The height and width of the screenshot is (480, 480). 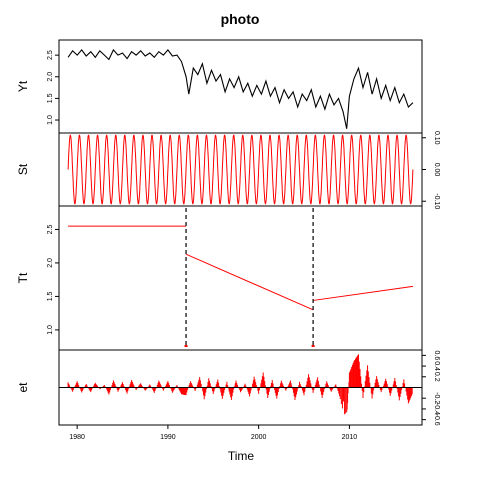 I want to click on series-line-yt, so click(x=240, y=88).